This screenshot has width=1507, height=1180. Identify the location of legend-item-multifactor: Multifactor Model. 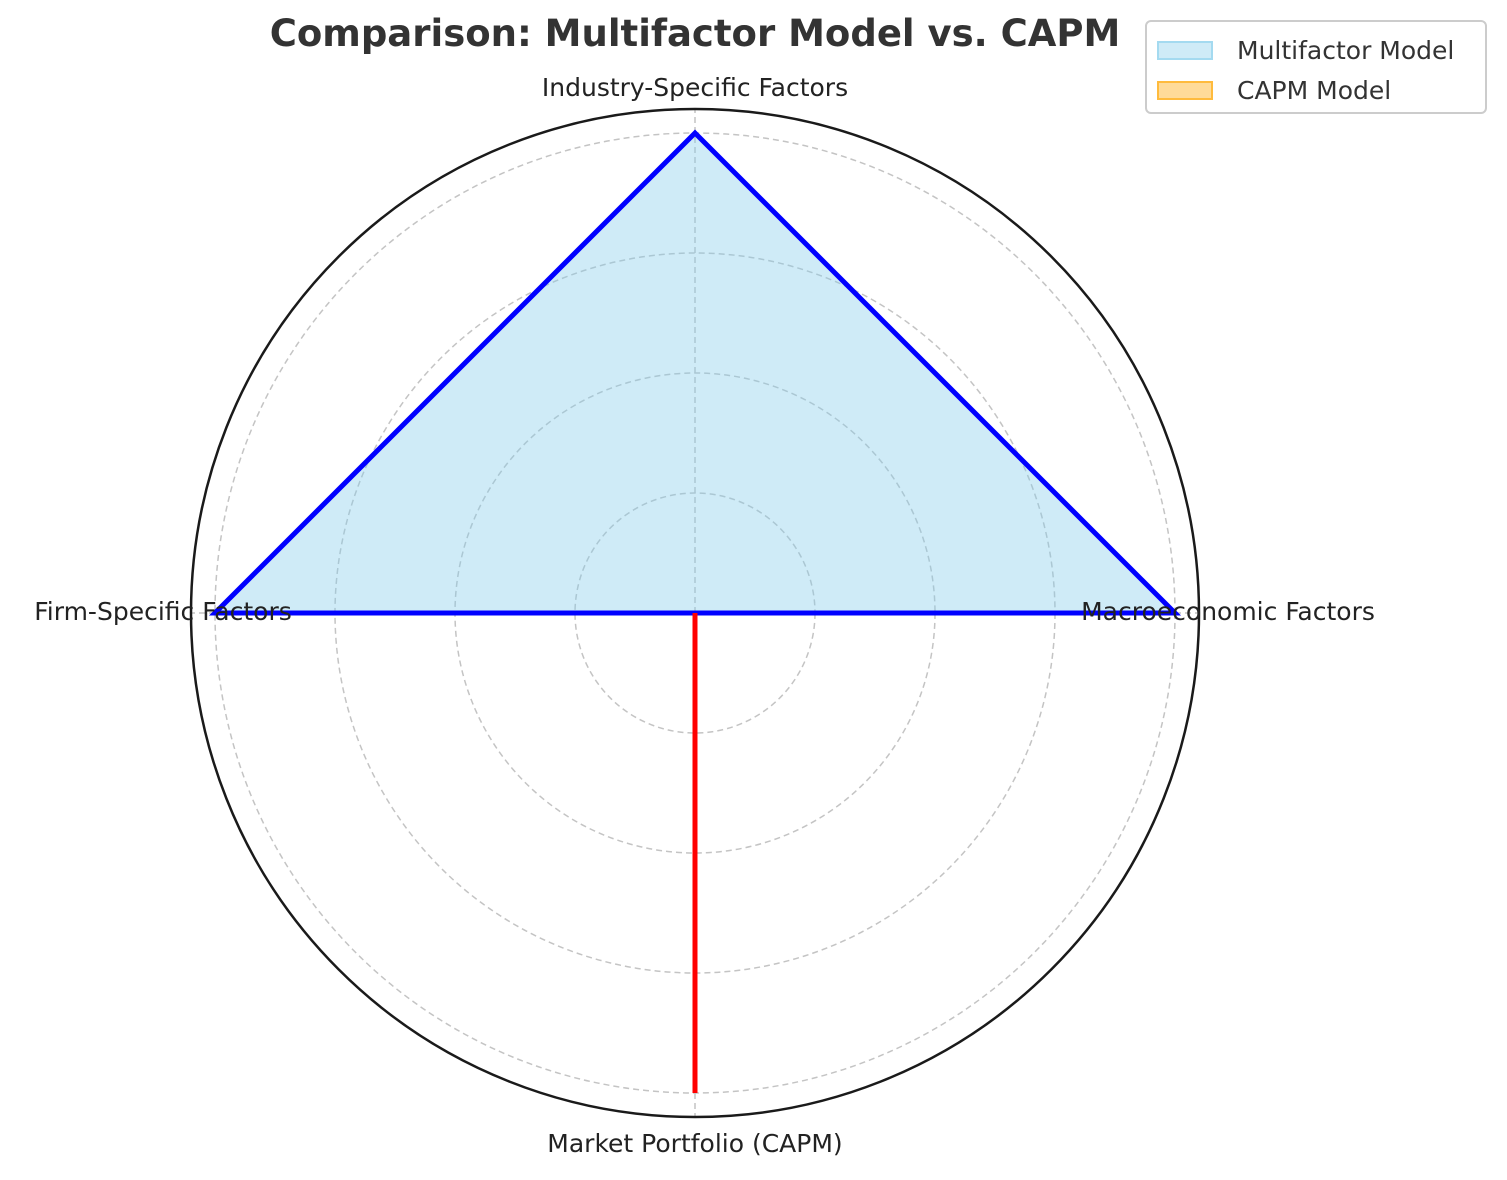
(1305, 50).